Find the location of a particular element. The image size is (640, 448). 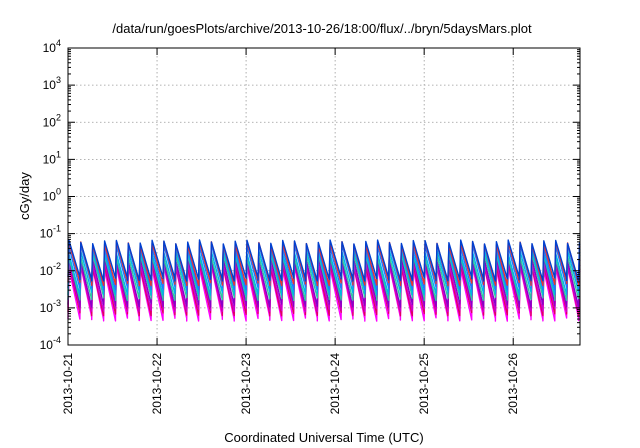

y-tick-labels: 10⁻⁴ 10⁻³ 10⁻² 10⁻¹ 10⁰ 10¹ 10² 10³ 10⁴ is located at coordinates (50, 195).